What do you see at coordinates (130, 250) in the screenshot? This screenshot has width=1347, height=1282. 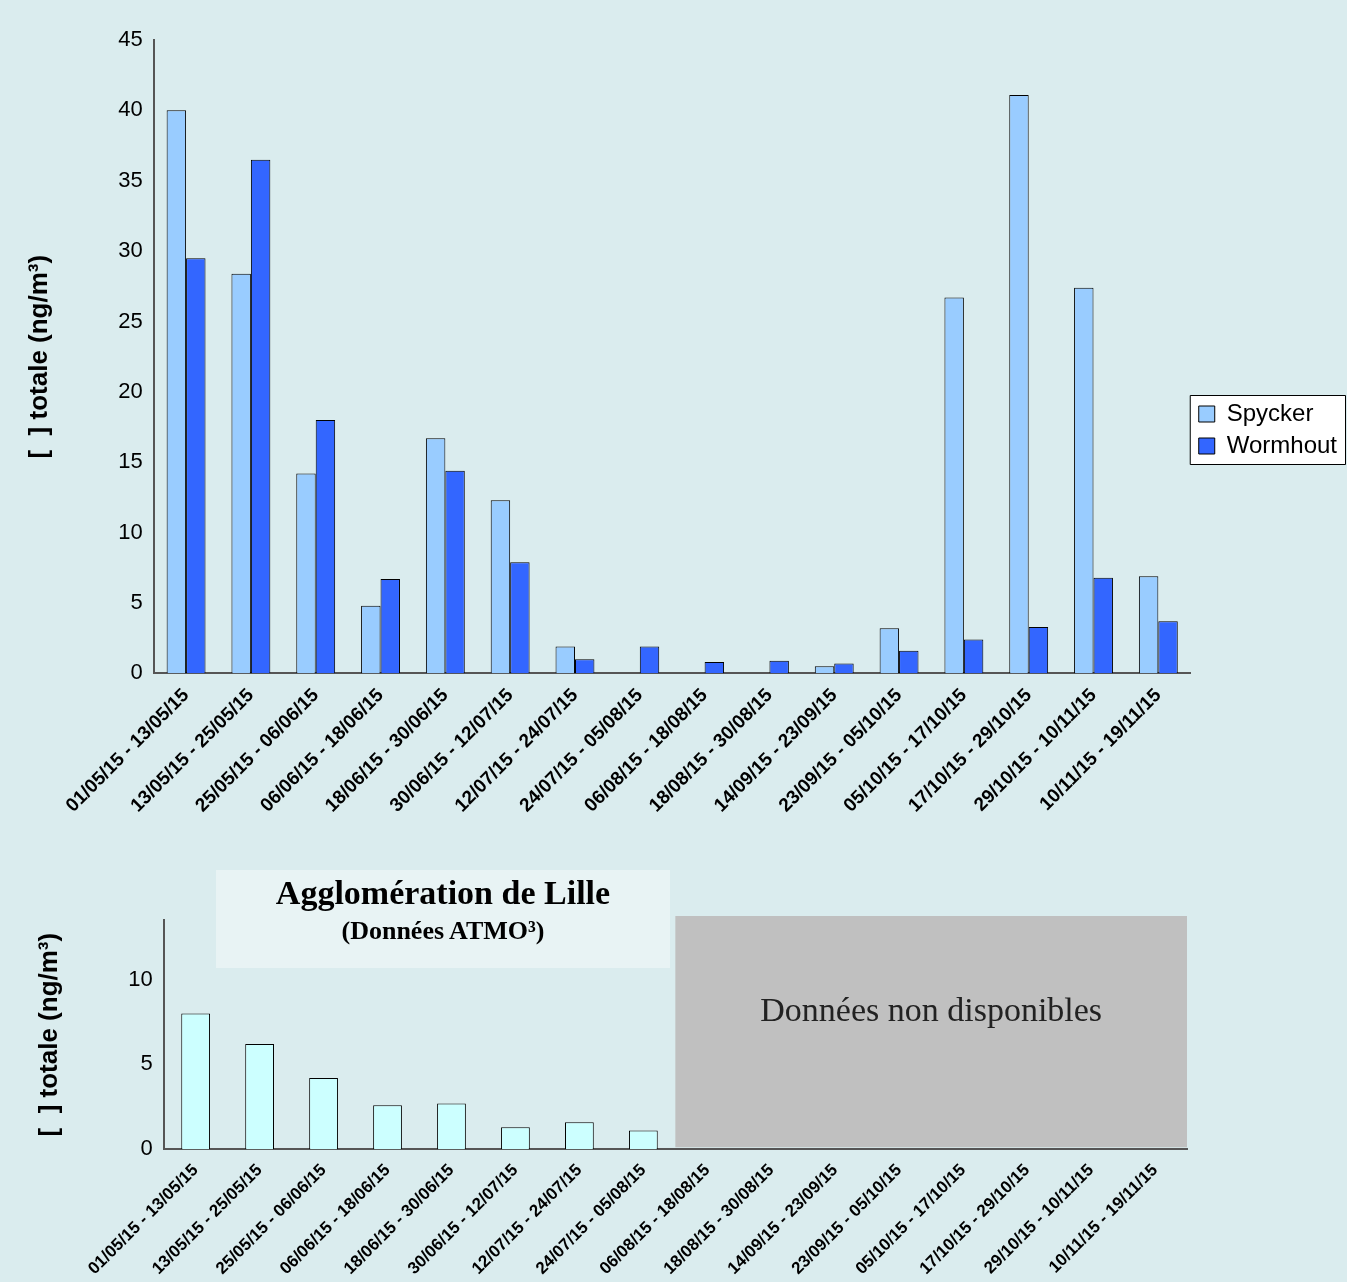 I see `y-tick-label: 30` at bounding box center [130, 250].